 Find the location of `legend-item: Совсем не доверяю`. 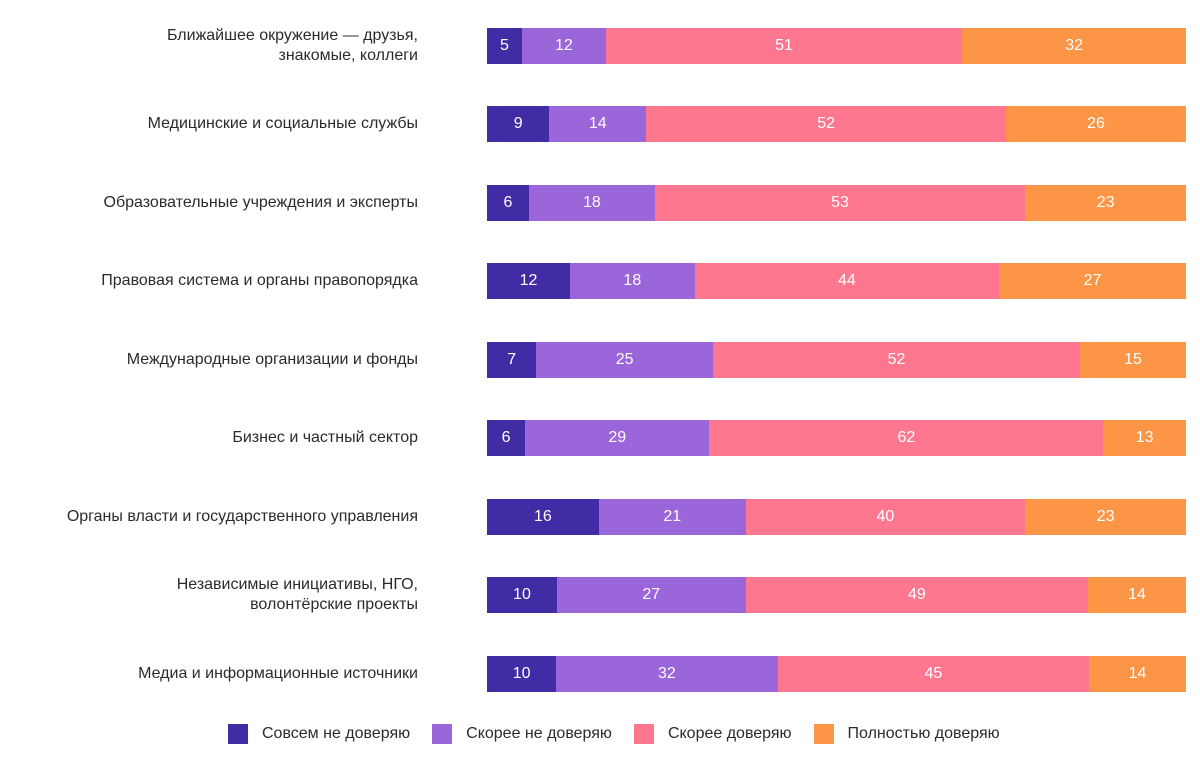

legend-item: Совсем не доверяю is located at coordinates (319, 734).